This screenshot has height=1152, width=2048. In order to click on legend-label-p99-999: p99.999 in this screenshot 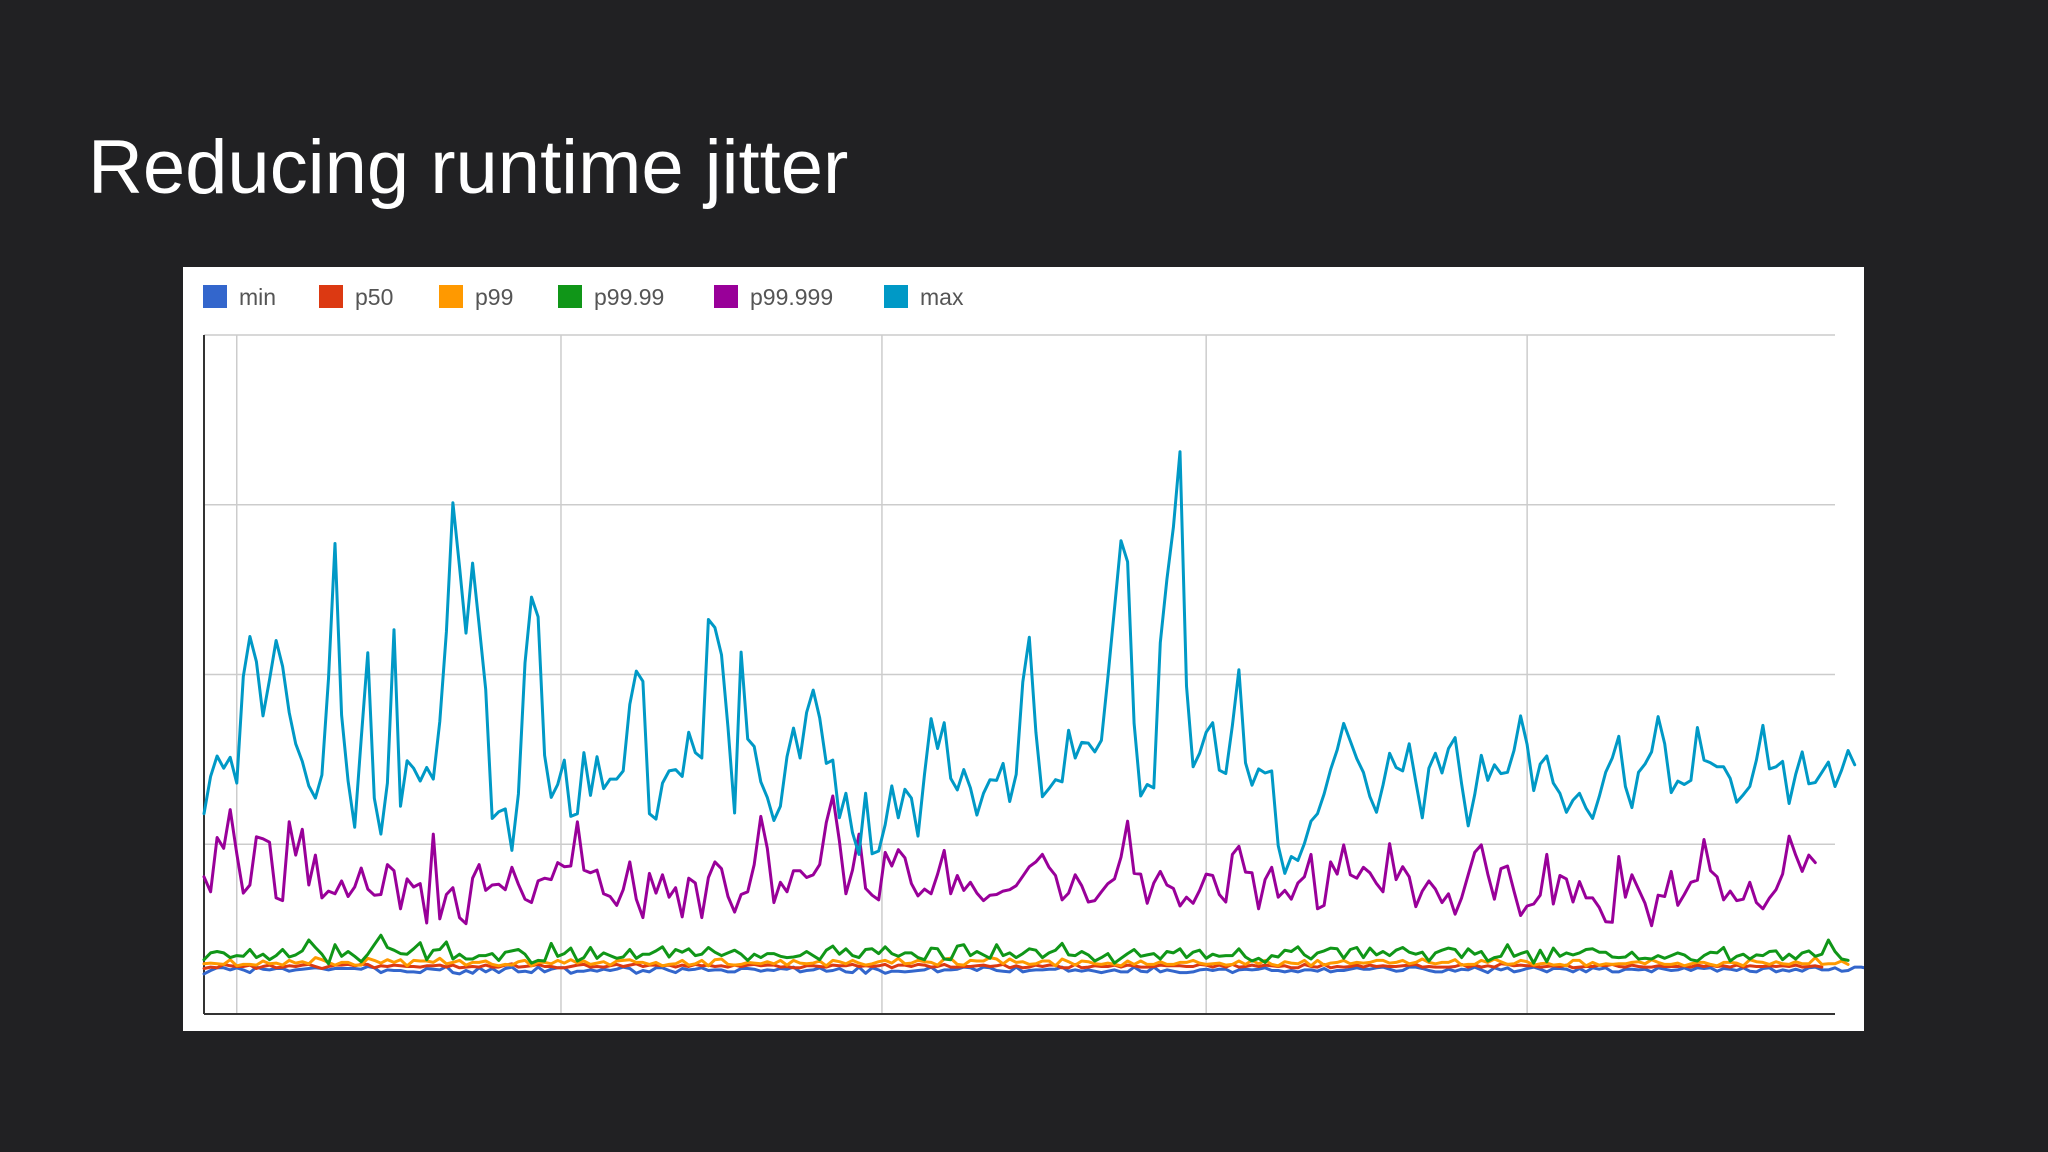, I will do `click(791, 297)`.